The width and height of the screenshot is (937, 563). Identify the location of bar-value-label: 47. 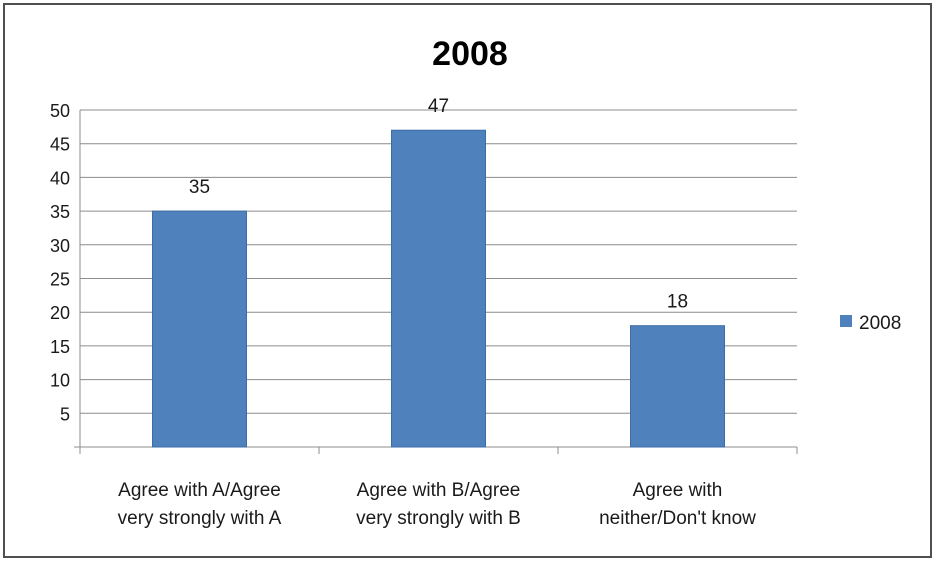
(438, 106).